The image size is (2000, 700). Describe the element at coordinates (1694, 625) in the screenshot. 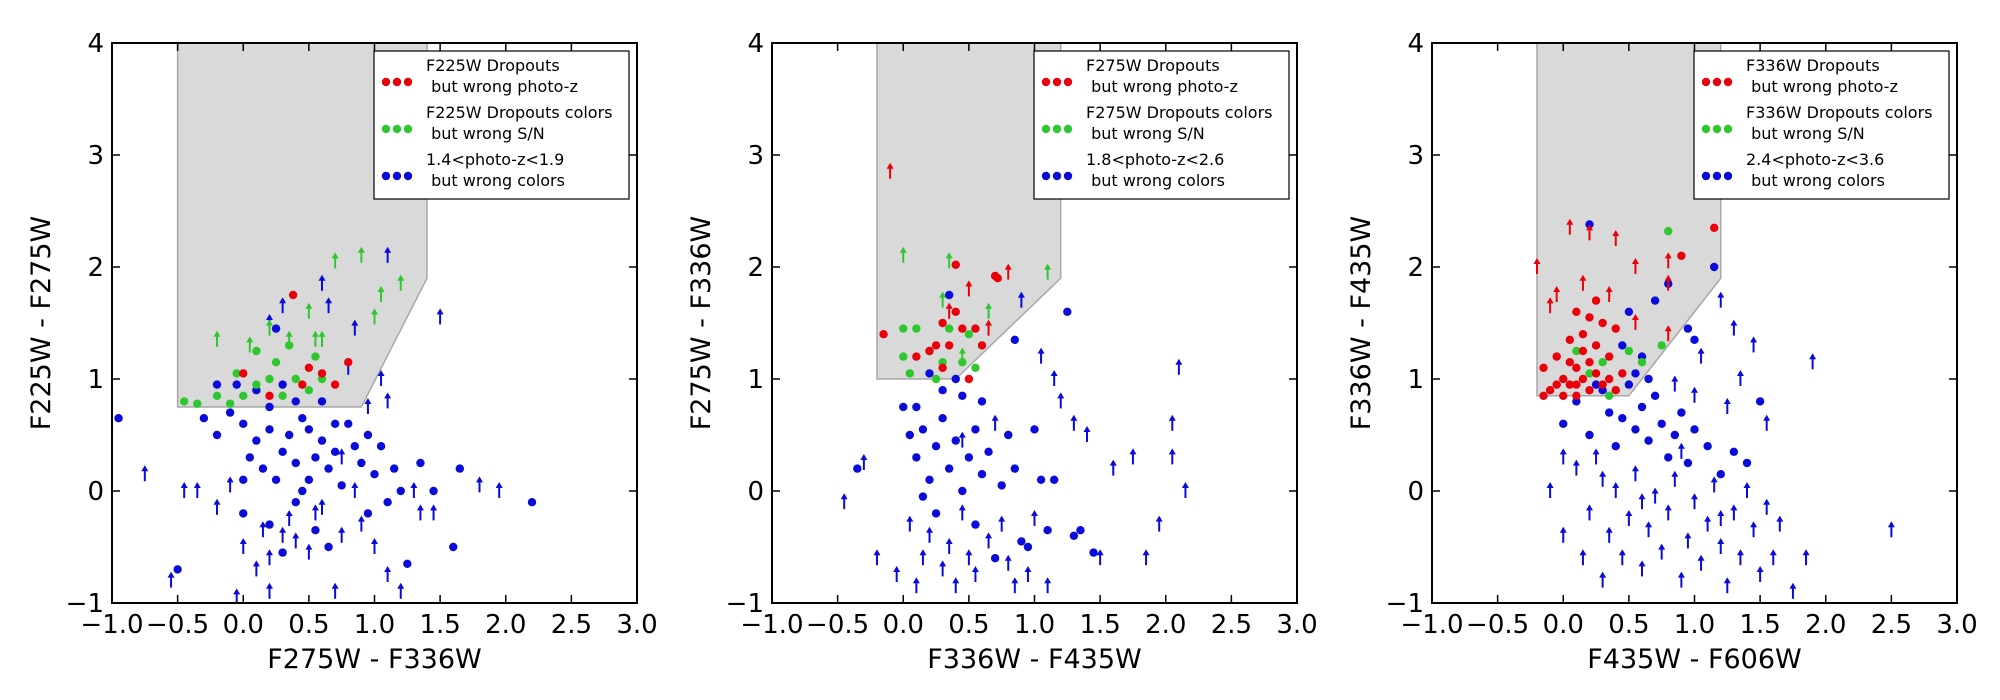

I see `x-tick-label: 1.0` at that location.